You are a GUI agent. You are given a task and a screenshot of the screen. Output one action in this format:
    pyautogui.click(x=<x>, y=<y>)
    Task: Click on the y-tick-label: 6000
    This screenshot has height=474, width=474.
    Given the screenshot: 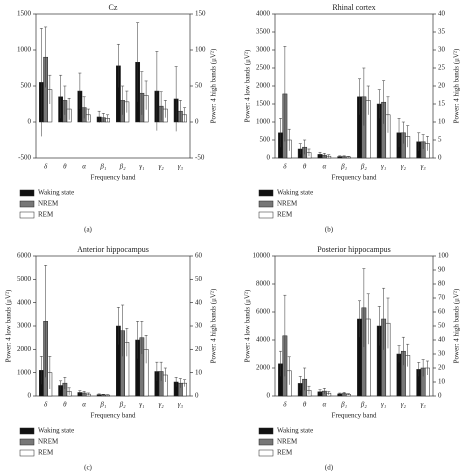 What is the action you would take?
    pyautogui.click(x=263, y=312)
    